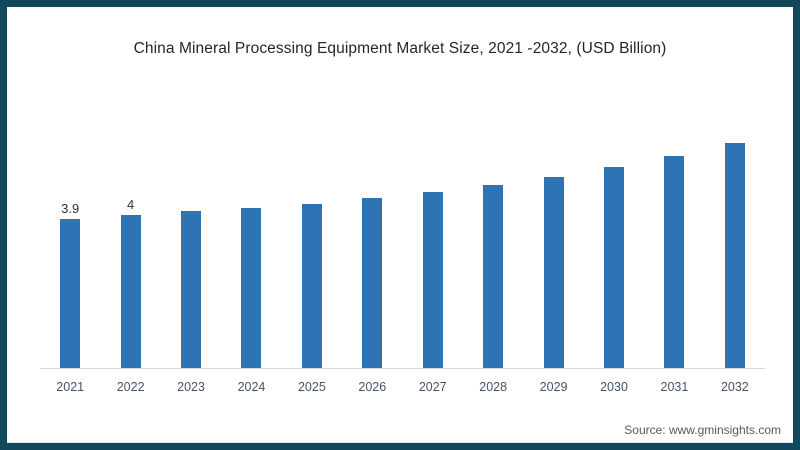  Describe the element at coordinates (432, 387) in the screenshot. I see `x-axis-label-2027: 2027` at that location.